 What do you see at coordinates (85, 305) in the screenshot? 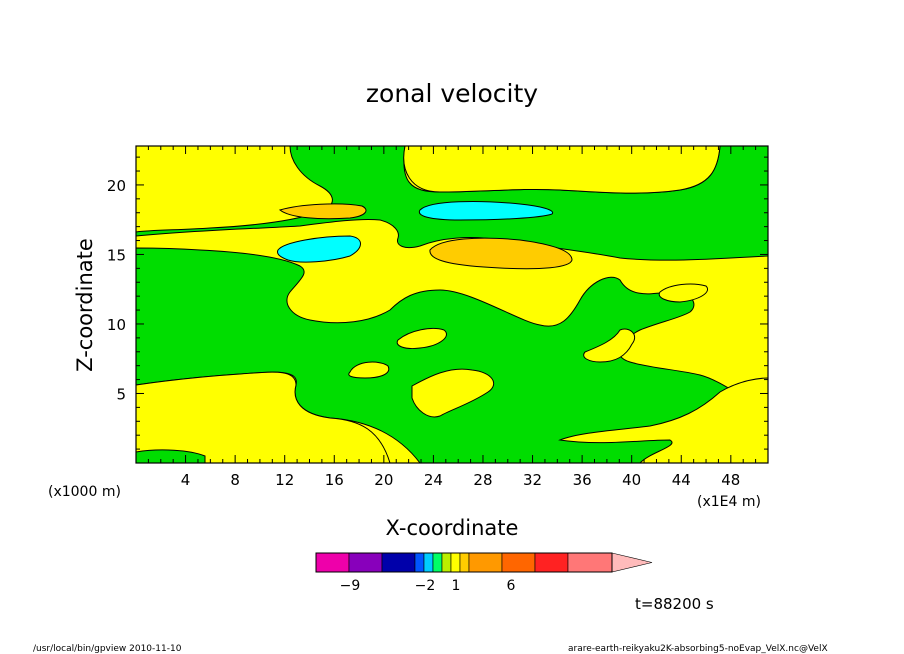
I see `y-axis-label: Z-coordinate` at bounding box center [85, 305].